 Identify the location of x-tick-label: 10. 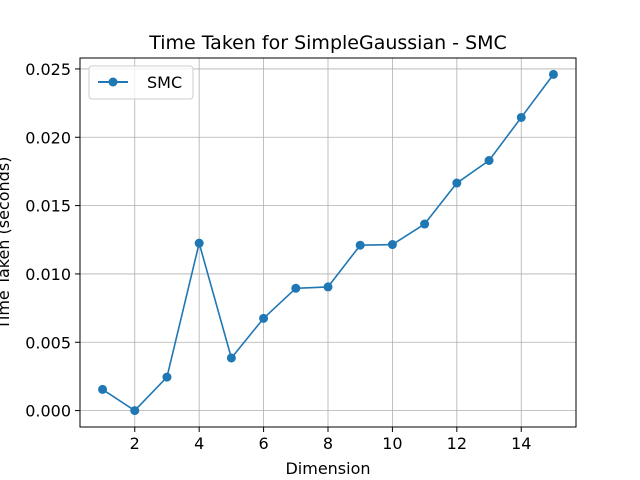
(392, 443).